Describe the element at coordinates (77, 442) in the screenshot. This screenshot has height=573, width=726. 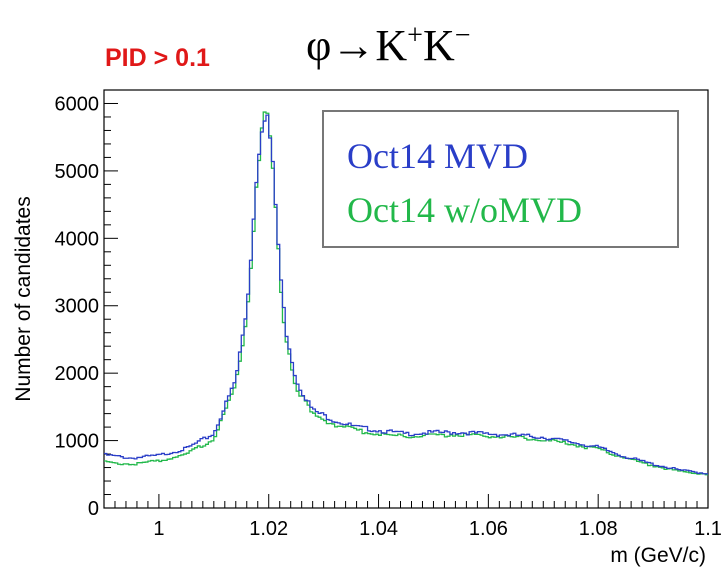
I see `y-tick-label: 1000` at that location.